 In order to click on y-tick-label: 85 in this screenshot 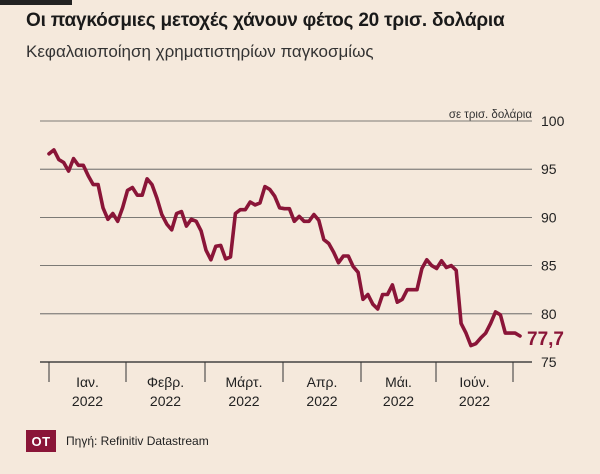, I will do `click(549, 266)`.